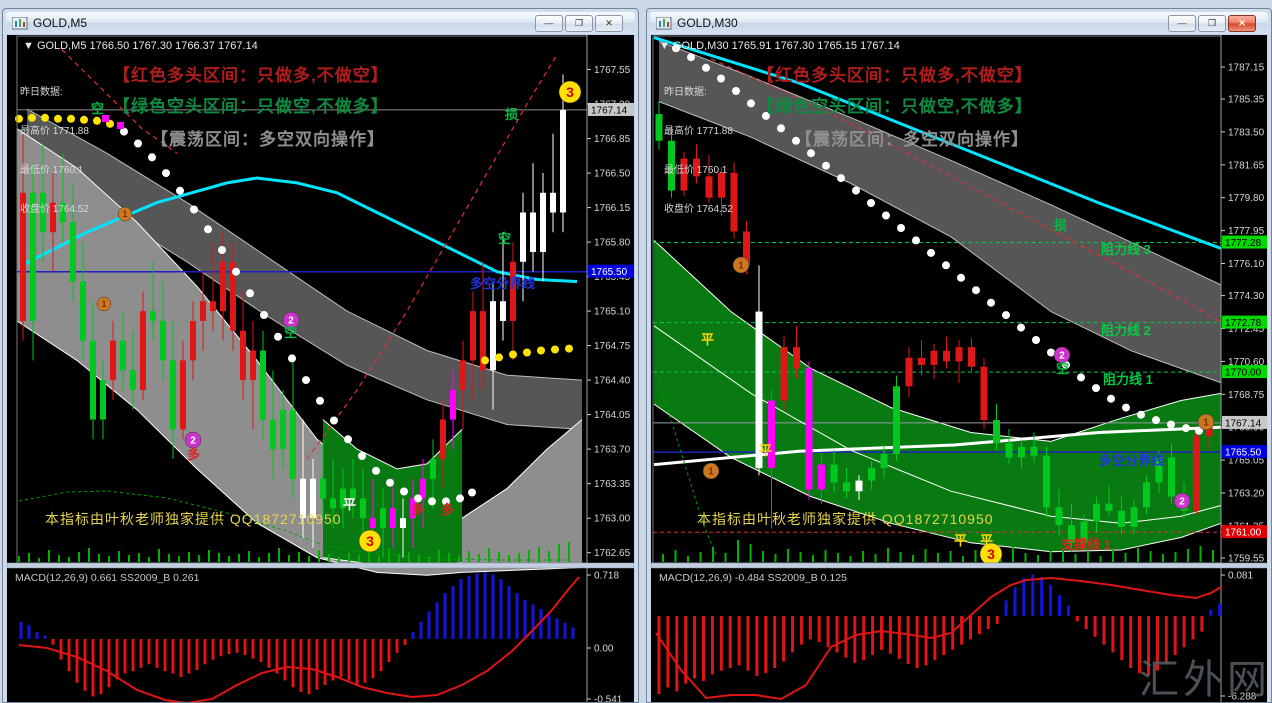 The image size is (1272, 703). I want to click on svg-text: 1779.80, so click(1246, 198).